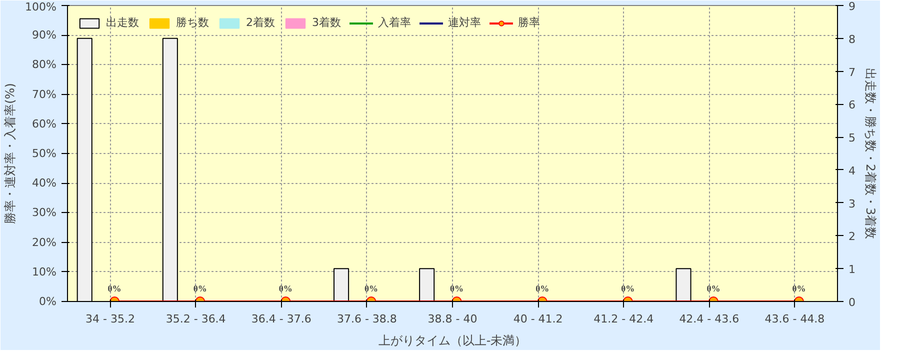 This screenshot has width=898, height=358. Describe the element at coordinates (44, 94) in the screenshot. I see `y-tick-label: 70%` at that location.